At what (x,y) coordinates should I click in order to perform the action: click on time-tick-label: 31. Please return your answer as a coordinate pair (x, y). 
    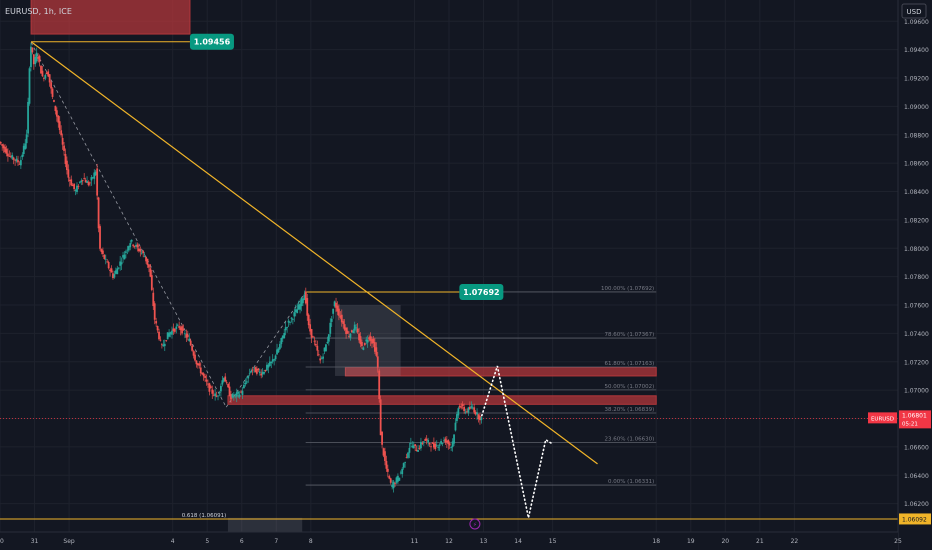
    Looking at the image, I should click on (35, 541).